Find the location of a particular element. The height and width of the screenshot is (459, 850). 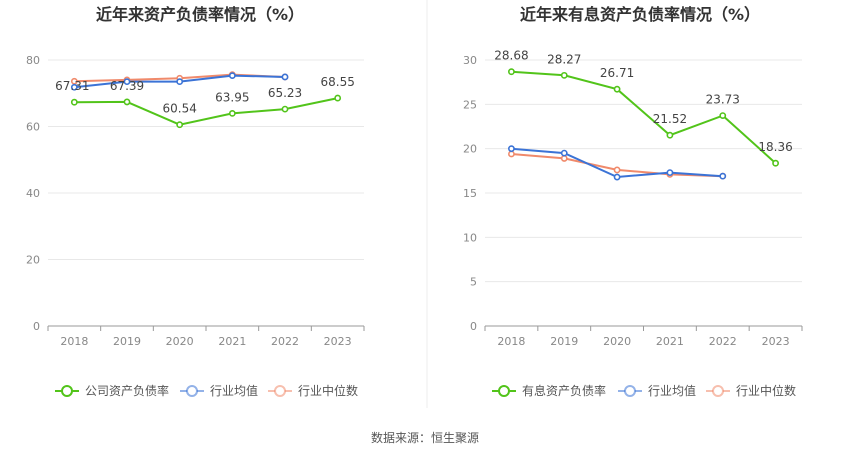

chart-title: 近年来有息资产负债率情况（%） is located at coordinates (640, 14).